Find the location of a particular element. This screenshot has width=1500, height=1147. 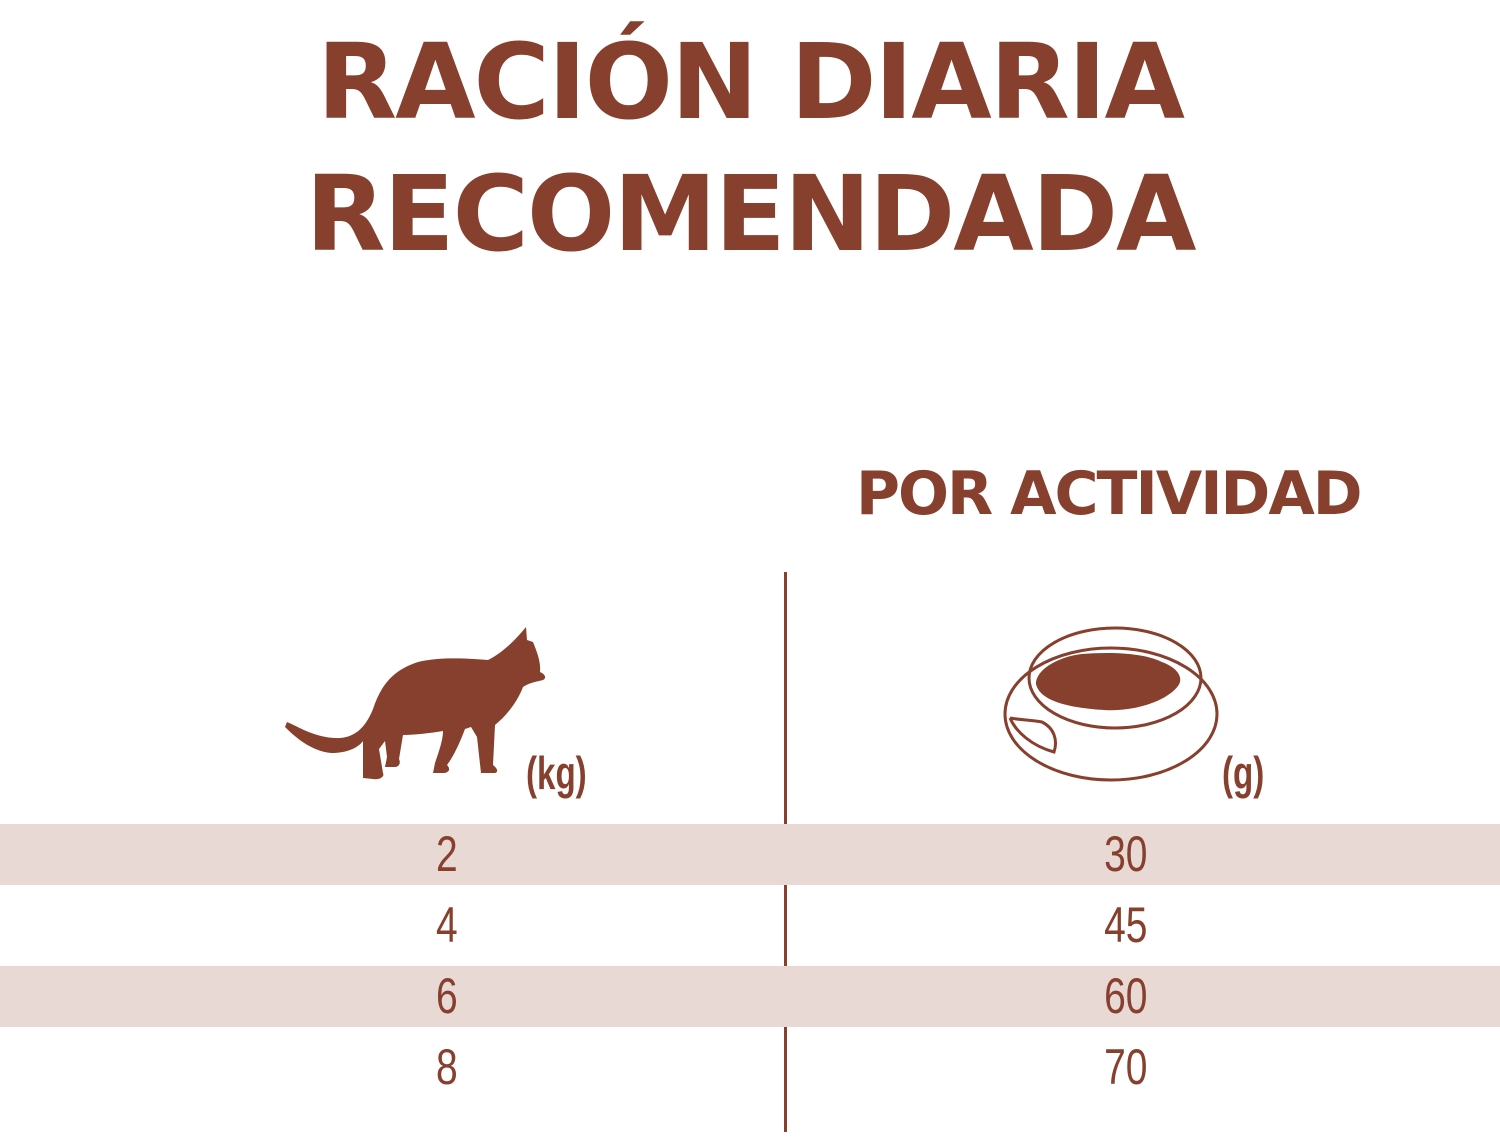

portion-unit-label: (g) is located at coordinates (1243, 773).